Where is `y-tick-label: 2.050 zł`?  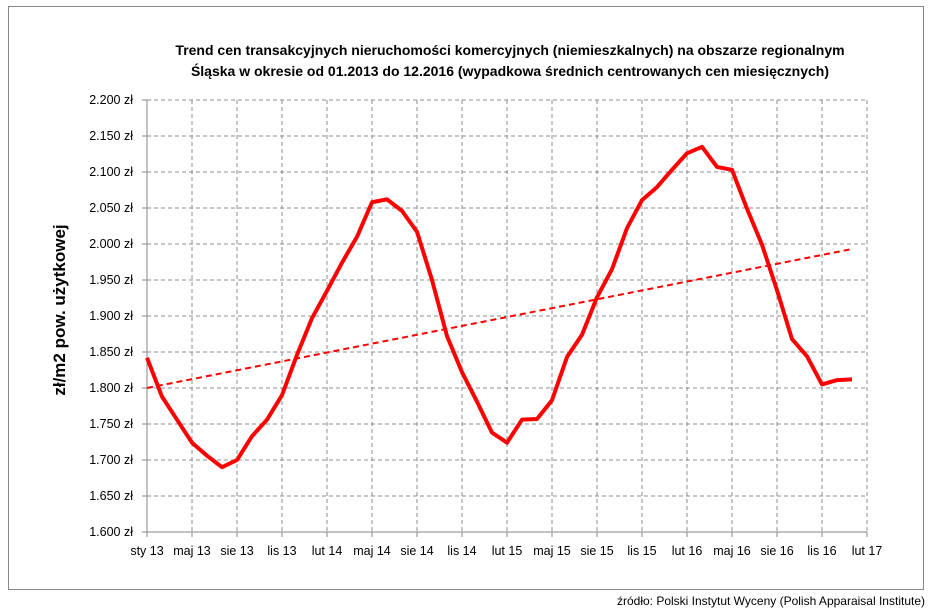
y-tick-label: 2.050 zł is located at coordinates (111, 208).